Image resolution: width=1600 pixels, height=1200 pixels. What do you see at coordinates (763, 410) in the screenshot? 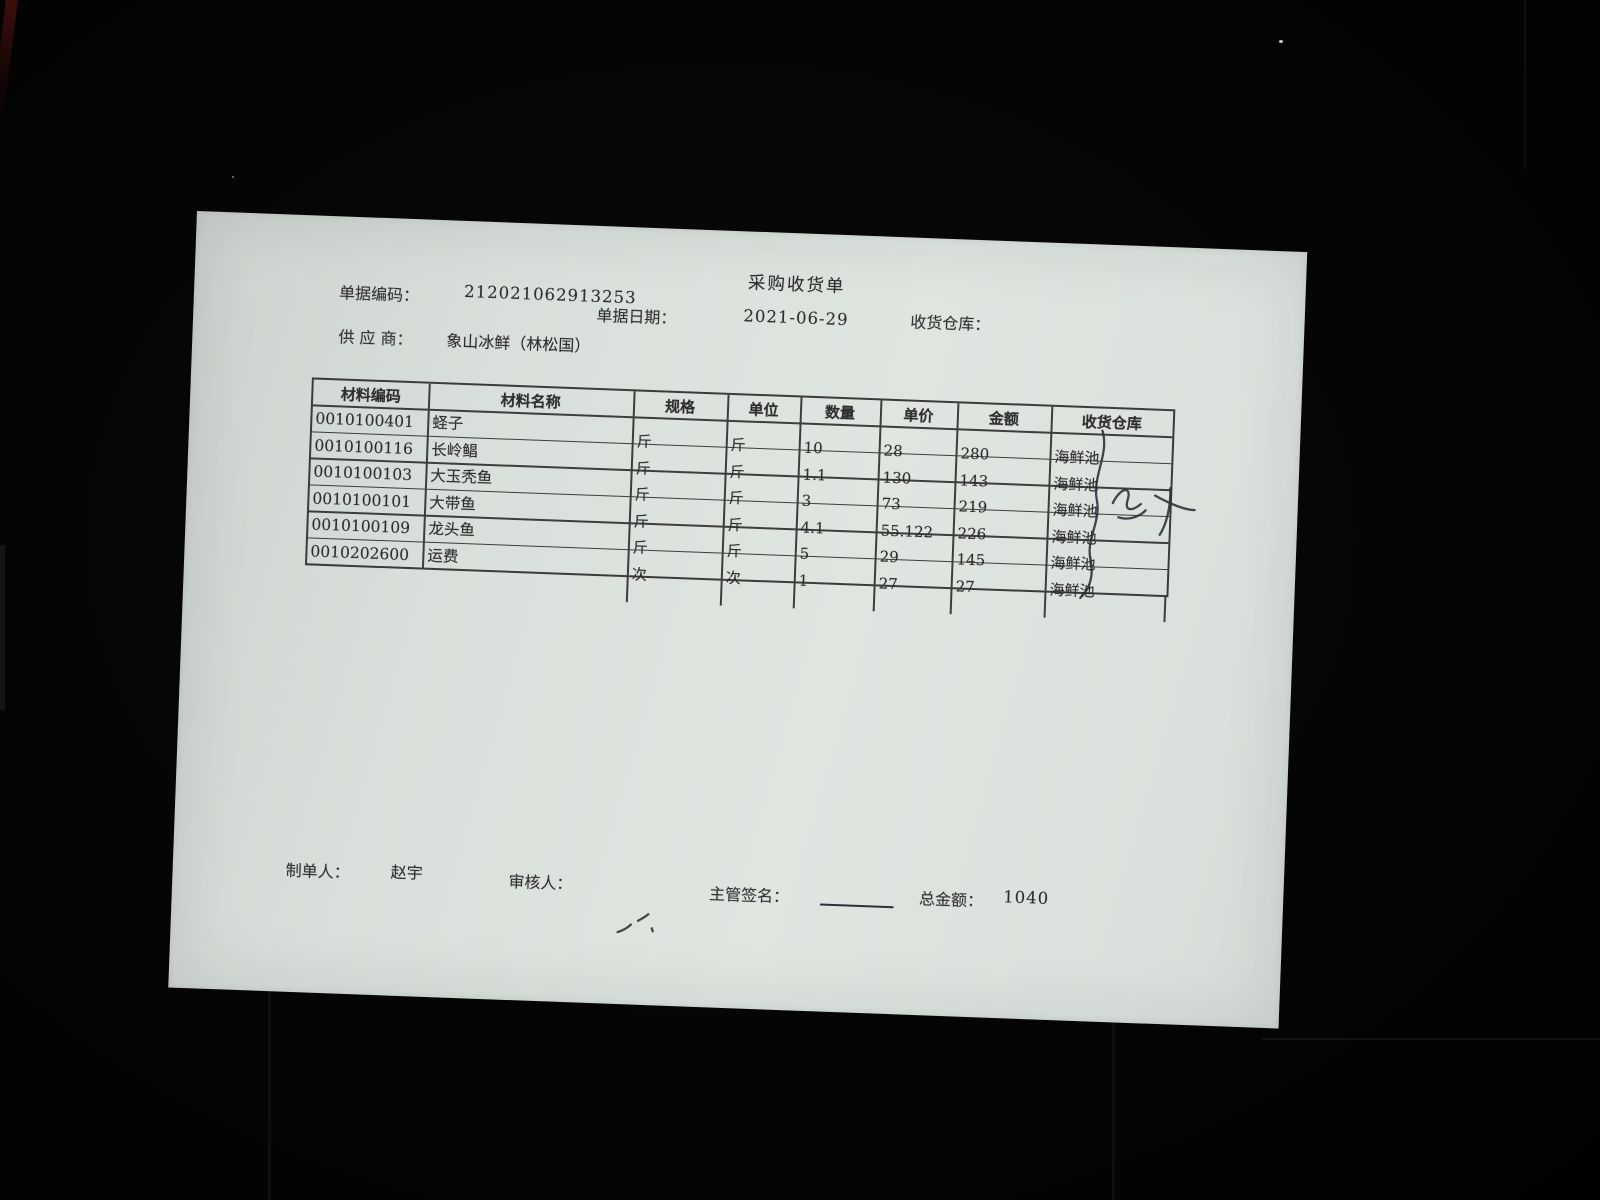
I see `column-header: 单位` at bounding box center [763, 410].